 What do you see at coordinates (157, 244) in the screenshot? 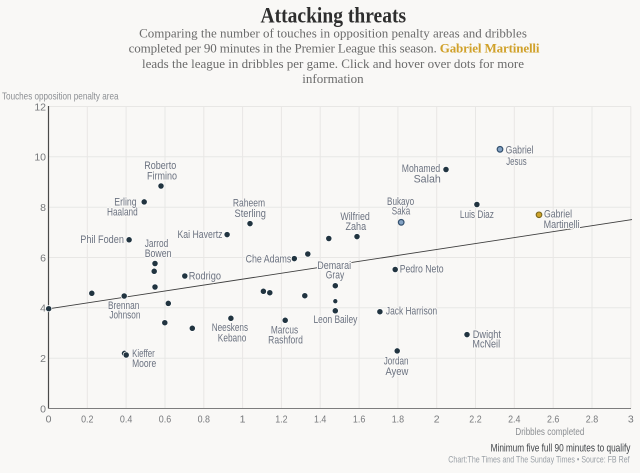
I see `svg-text: Jarrod` at bounding box center [157, 244].